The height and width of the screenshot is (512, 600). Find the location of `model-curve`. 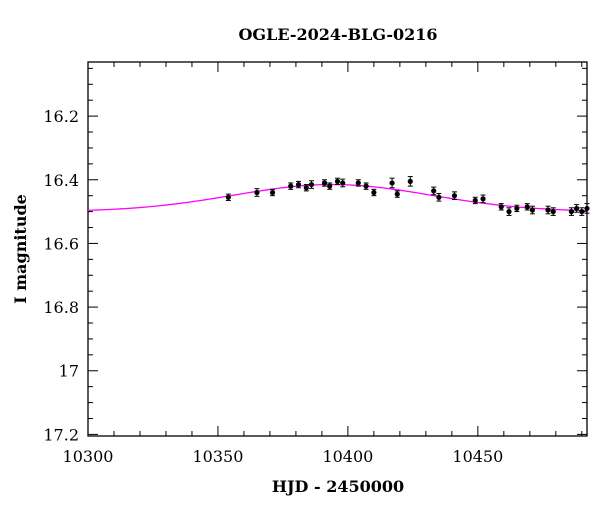

model-curve is located at coordinates (337, 197).